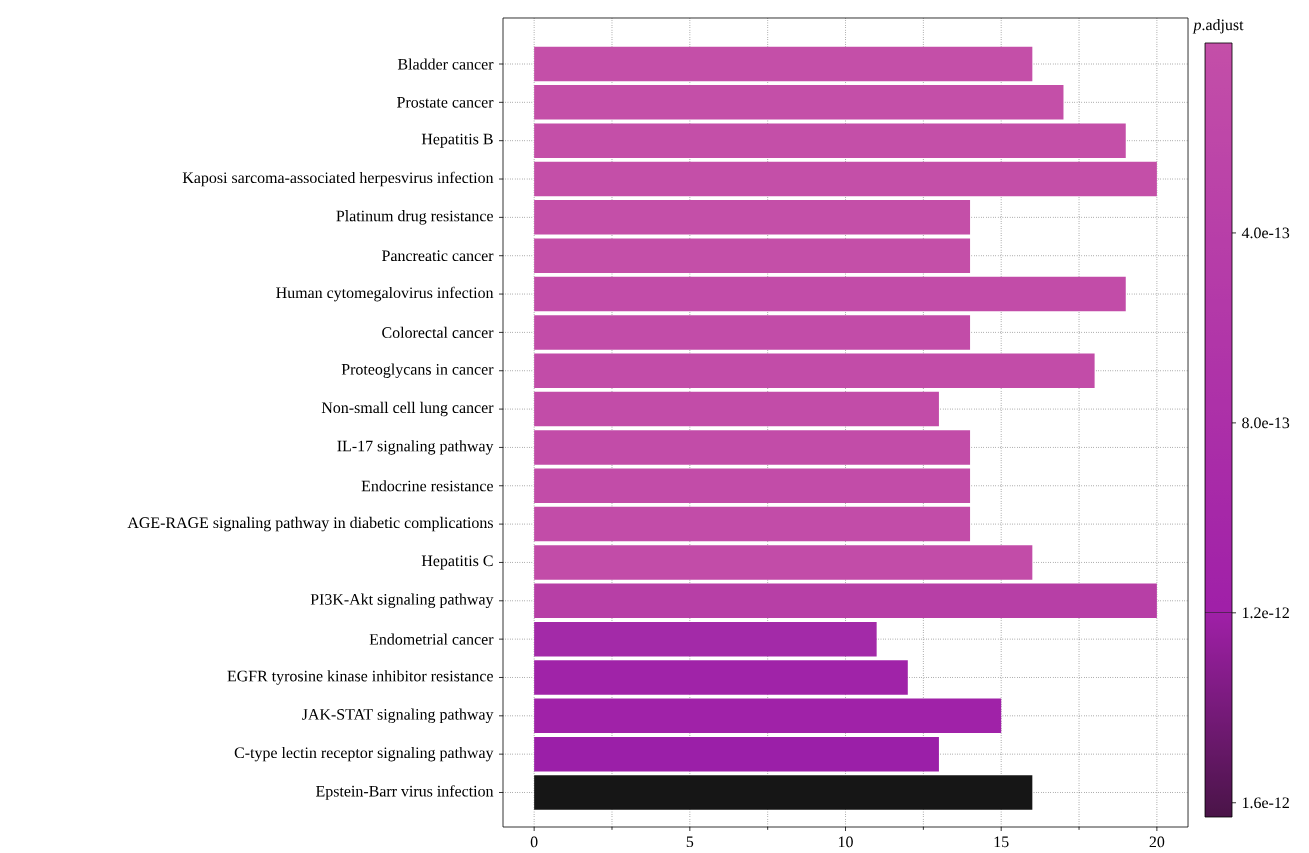 This screenshot has width=1309, height=853. What do you see at coordinates (360, 677) in the screenshot?
I see `y-tick-label: EGFR tyrosine kinase inhibitor resistance` at bounding box center [360, 677].